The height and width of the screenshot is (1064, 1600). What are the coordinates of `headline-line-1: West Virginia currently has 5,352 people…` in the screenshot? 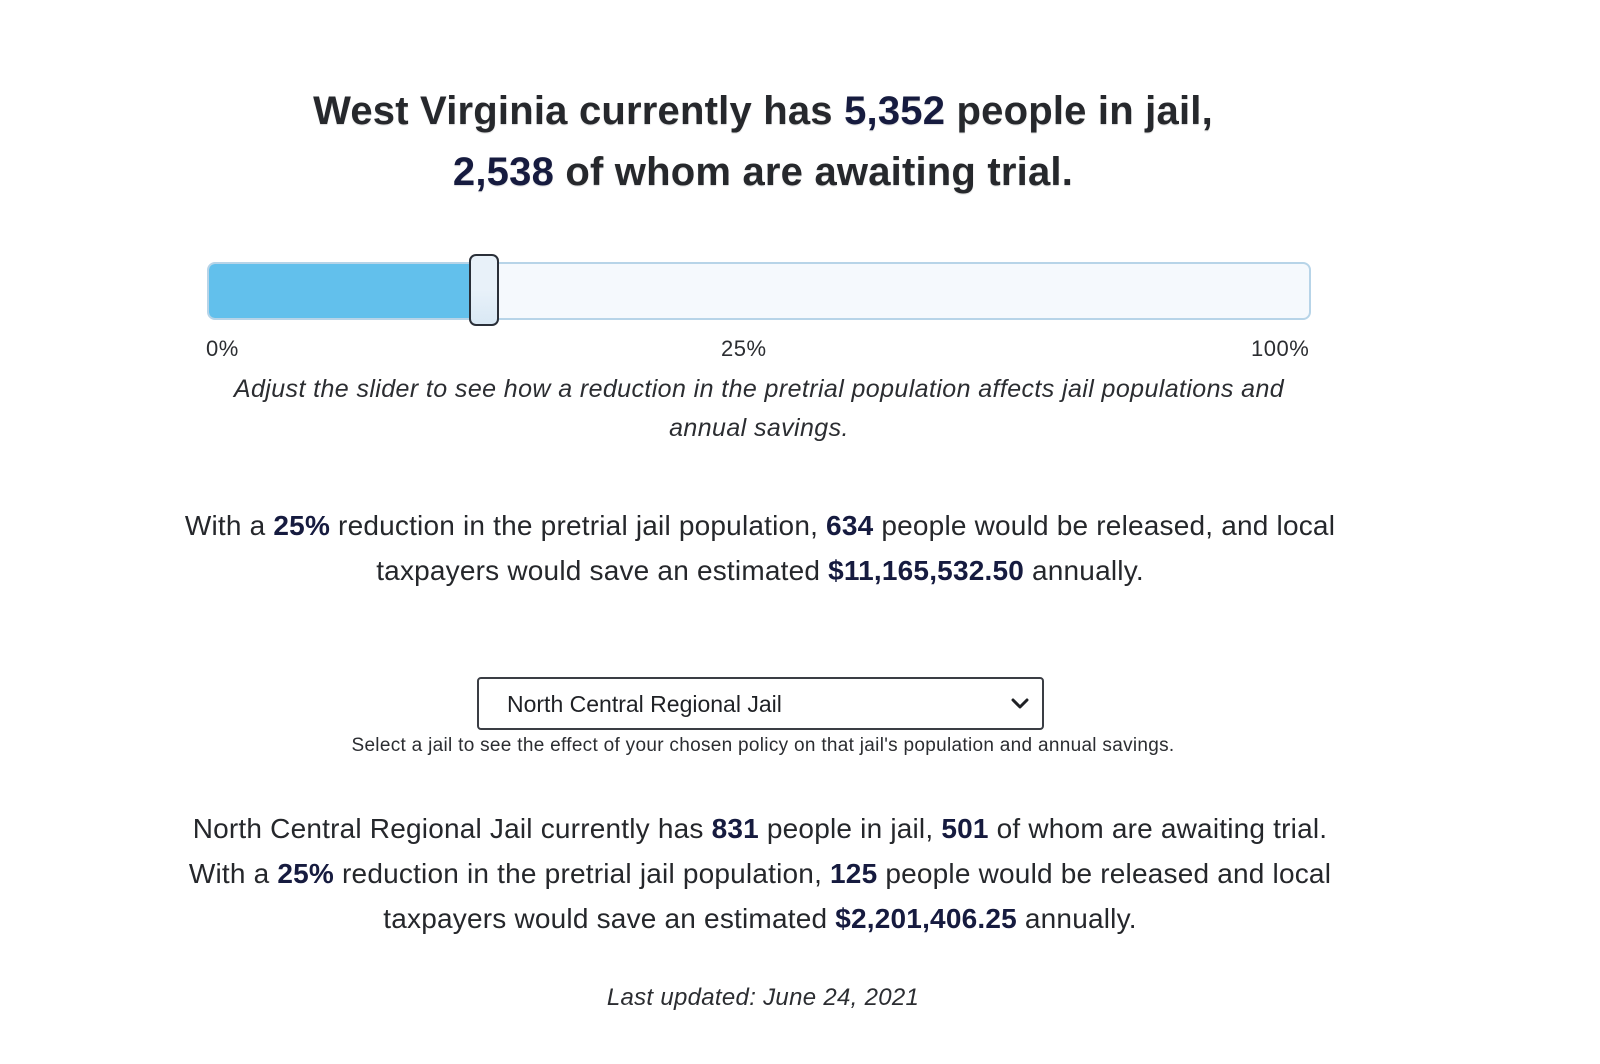 It's located at (763, 111).